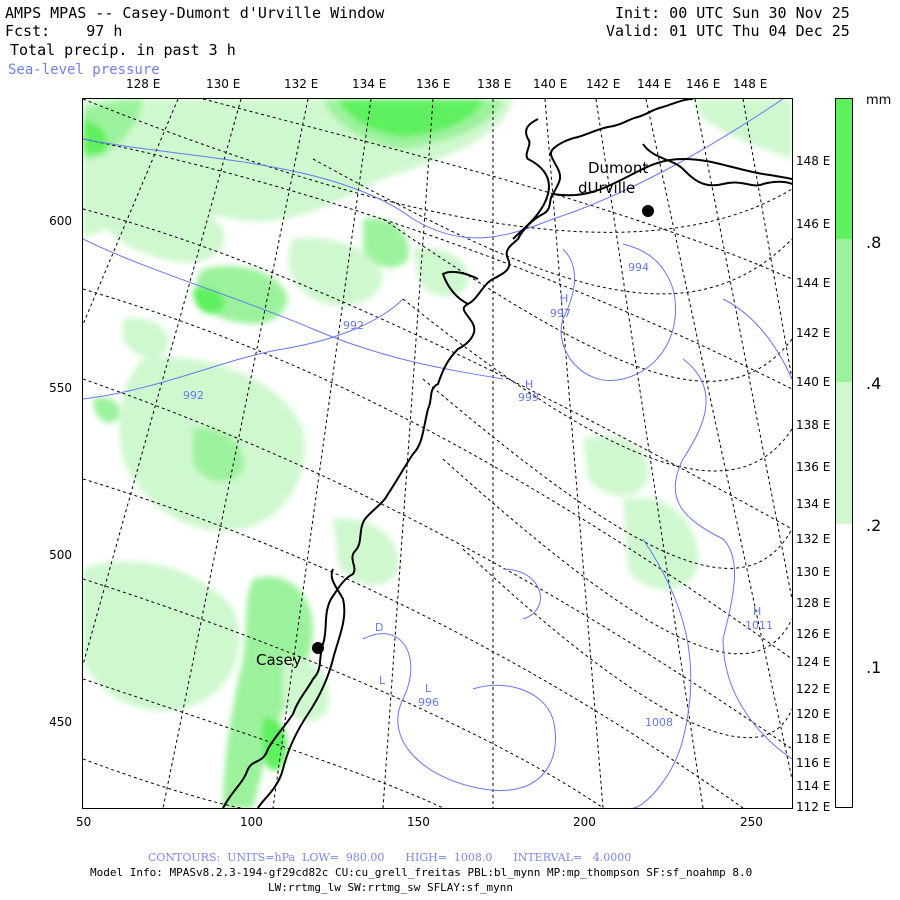 The height and width of the screenshot is (900, 900). Describe the element at coordinates (659, 722) in the screenshot. I see `pressure-label: 1008` at that location.